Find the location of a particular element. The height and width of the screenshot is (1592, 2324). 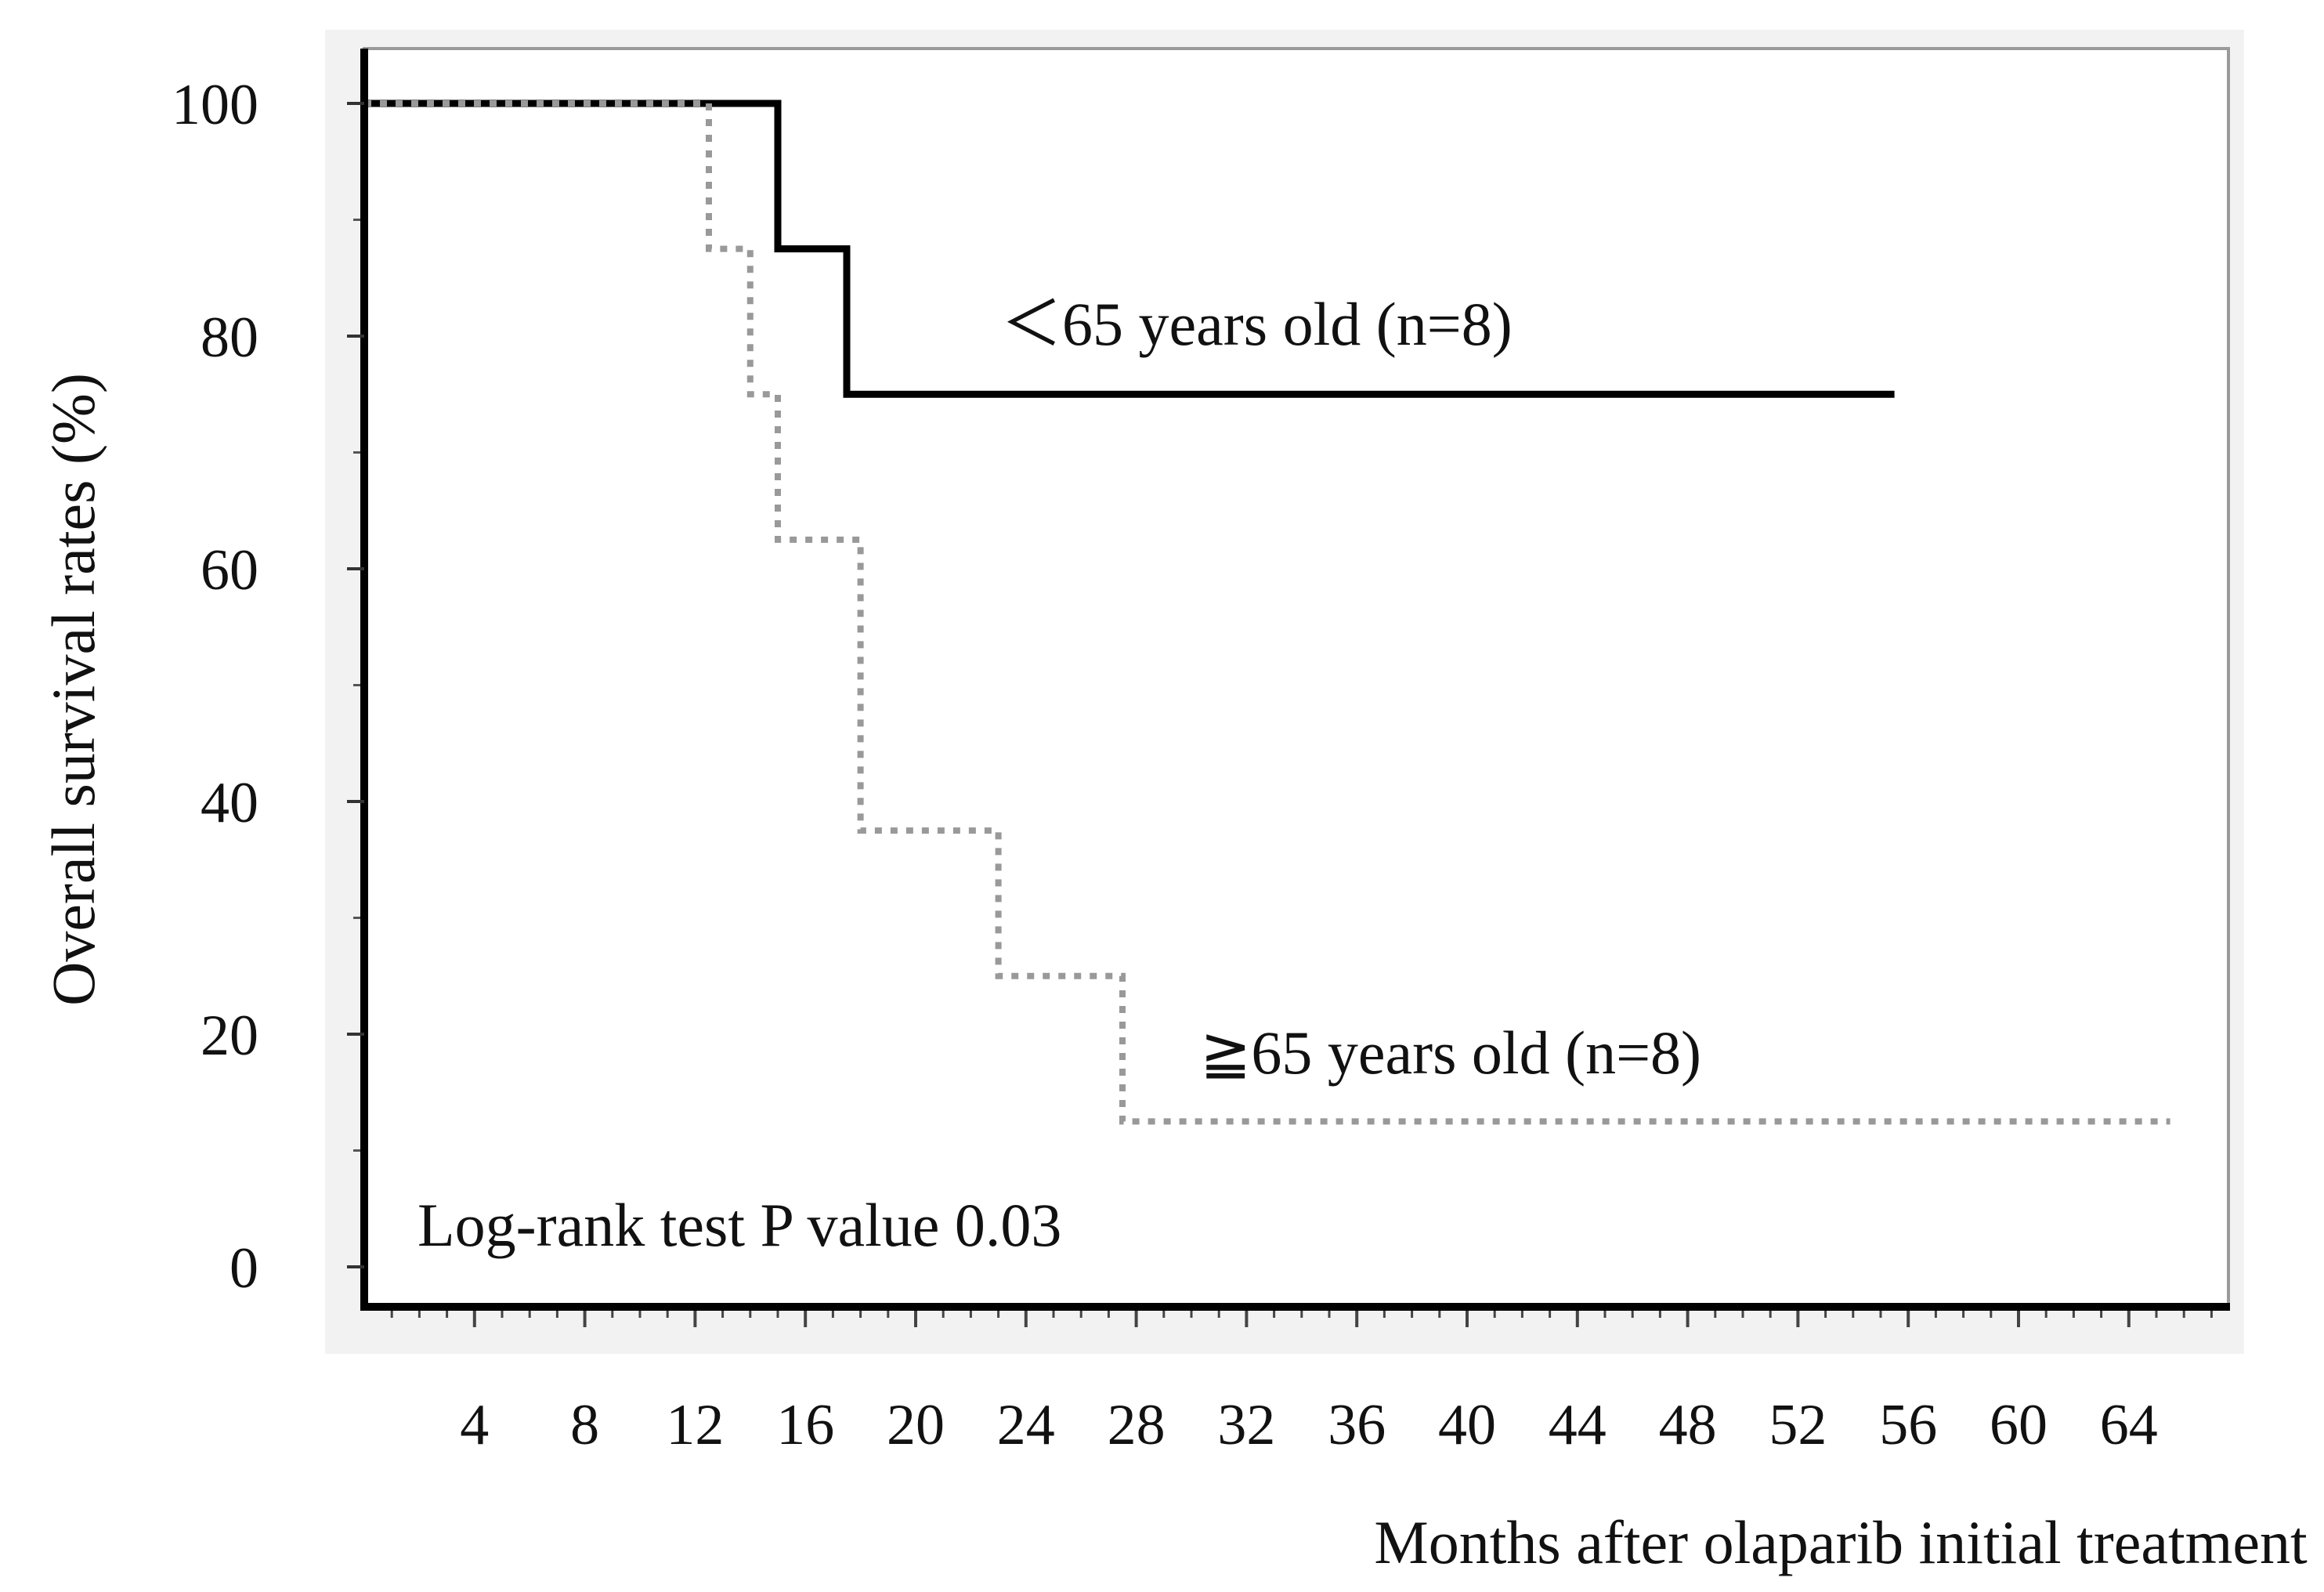

x-tick-label: 20 is located at coordinates (916, 1425).